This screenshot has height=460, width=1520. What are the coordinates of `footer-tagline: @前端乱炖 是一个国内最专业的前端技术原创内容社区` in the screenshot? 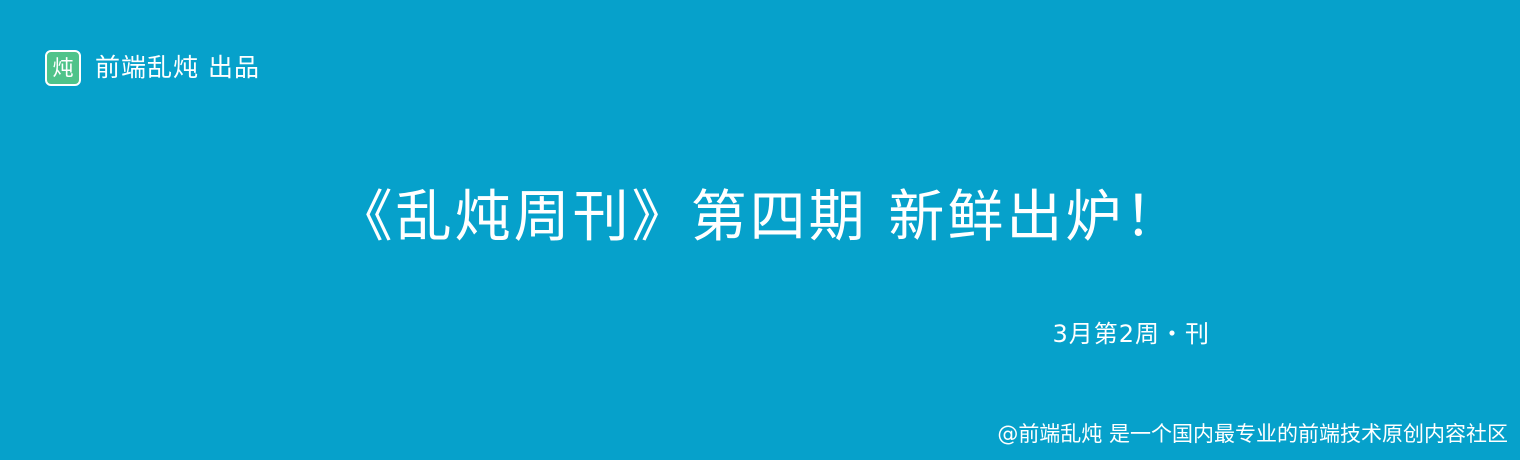 It's located at (1252, 434).